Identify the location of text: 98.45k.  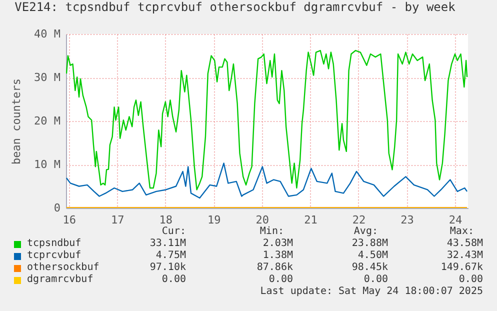
(370, 267).